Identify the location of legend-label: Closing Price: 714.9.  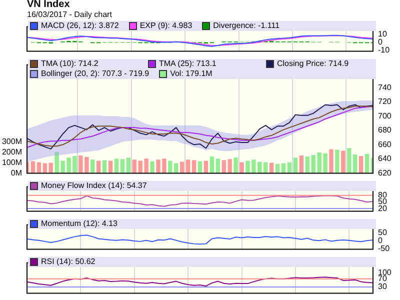
(313, 64).